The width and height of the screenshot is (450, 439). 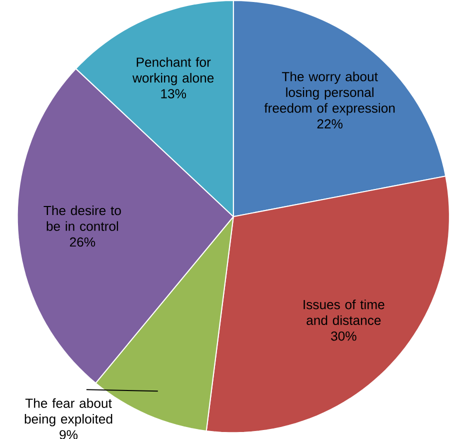 What do you see at coordinates (173, 71) in the screenshot?
I see `slice-label: Penchant for working alone` at bounding box center [173, 71].